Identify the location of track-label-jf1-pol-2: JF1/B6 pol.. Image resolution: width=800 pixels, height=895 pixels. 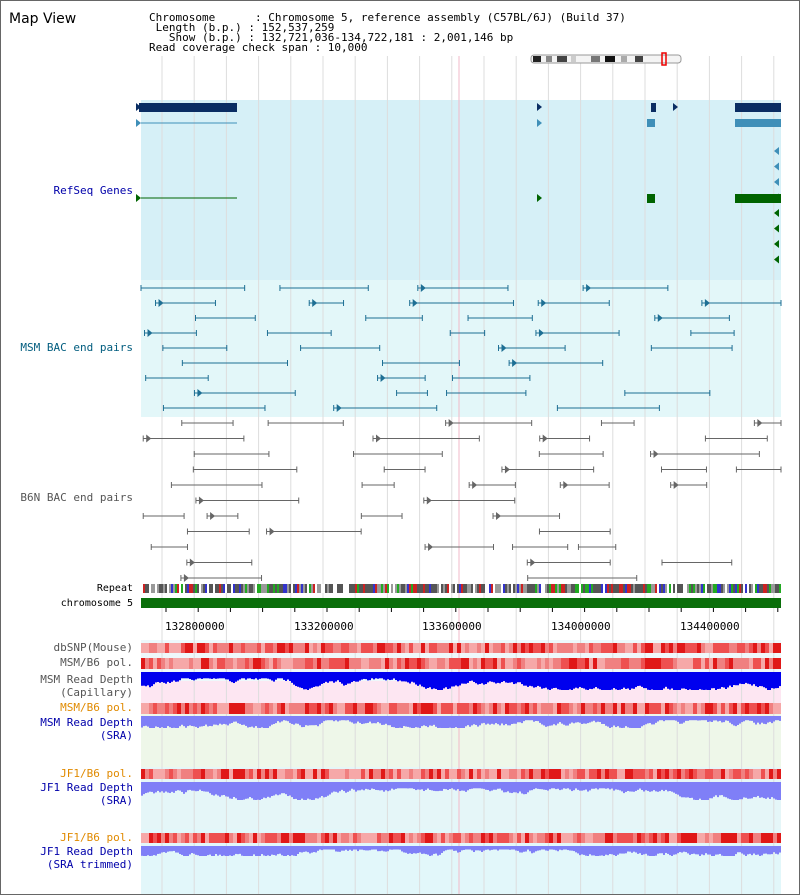
(96, 837).